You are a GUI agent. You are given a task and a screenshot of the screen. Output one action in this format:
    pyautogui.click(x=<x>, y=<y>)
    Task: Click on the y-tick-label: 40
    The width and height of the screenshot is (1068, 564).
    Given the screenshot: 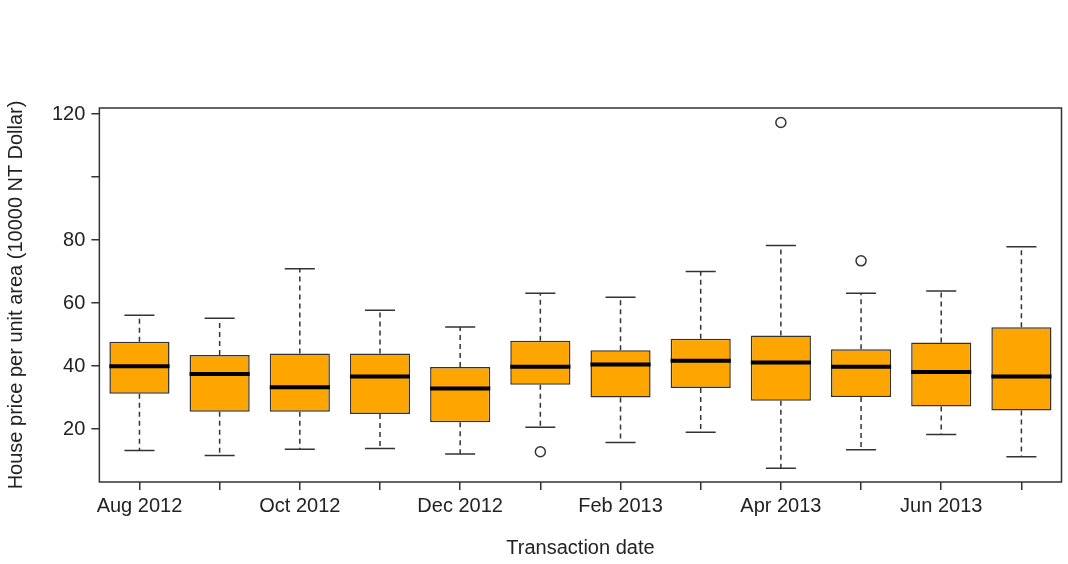 What is the action you would take?
    pyautogui.click(x=74, y=364)
    